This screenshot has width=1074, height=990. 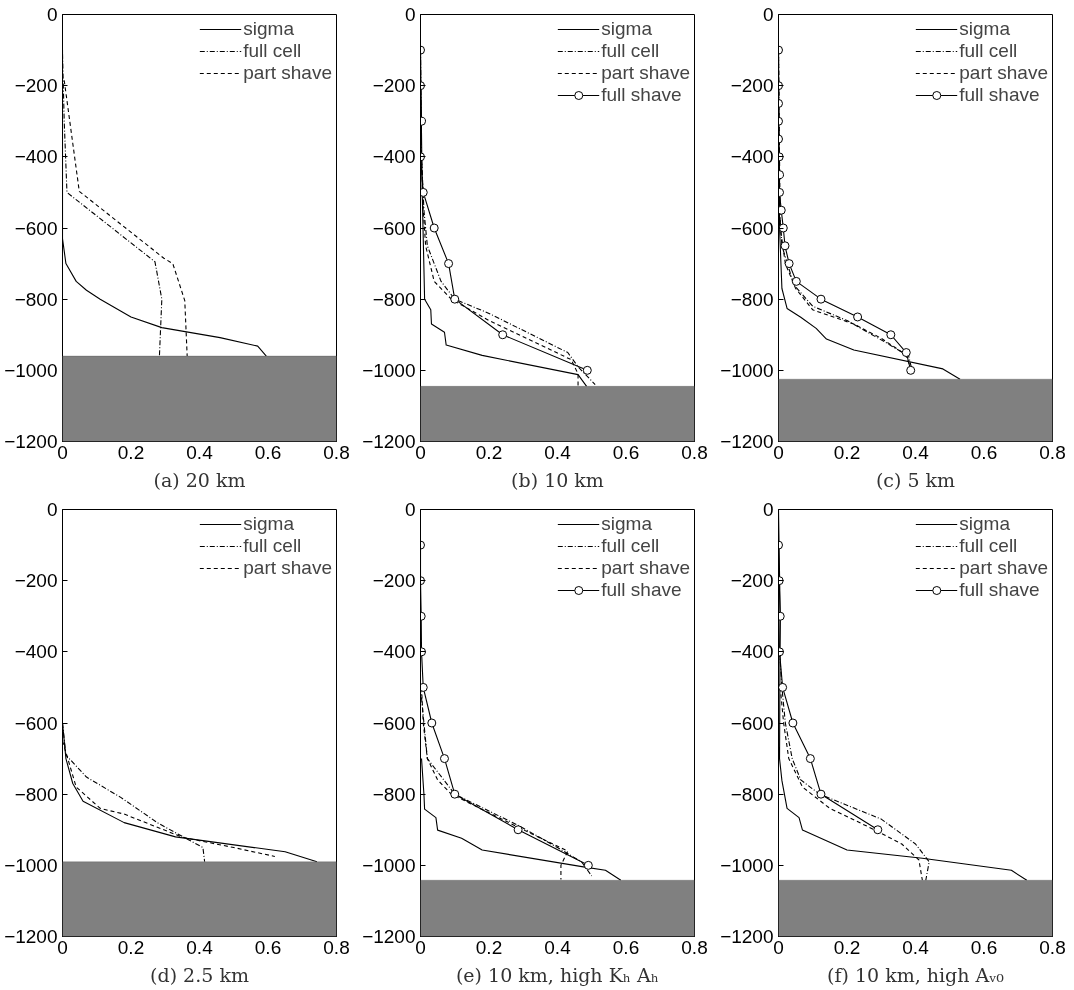 What do you see at coordinates (199, 974) in the screenshot?
I see `text: (d) 2.5 km` at bounding box center [199, 974].